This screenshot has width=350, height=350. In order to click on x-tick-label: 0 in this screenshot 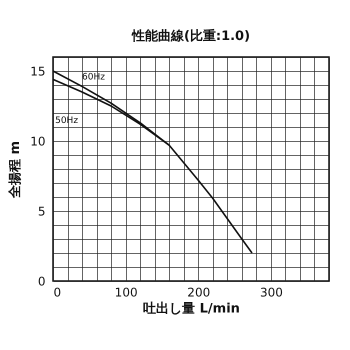, I will do `click(58, 293)`.